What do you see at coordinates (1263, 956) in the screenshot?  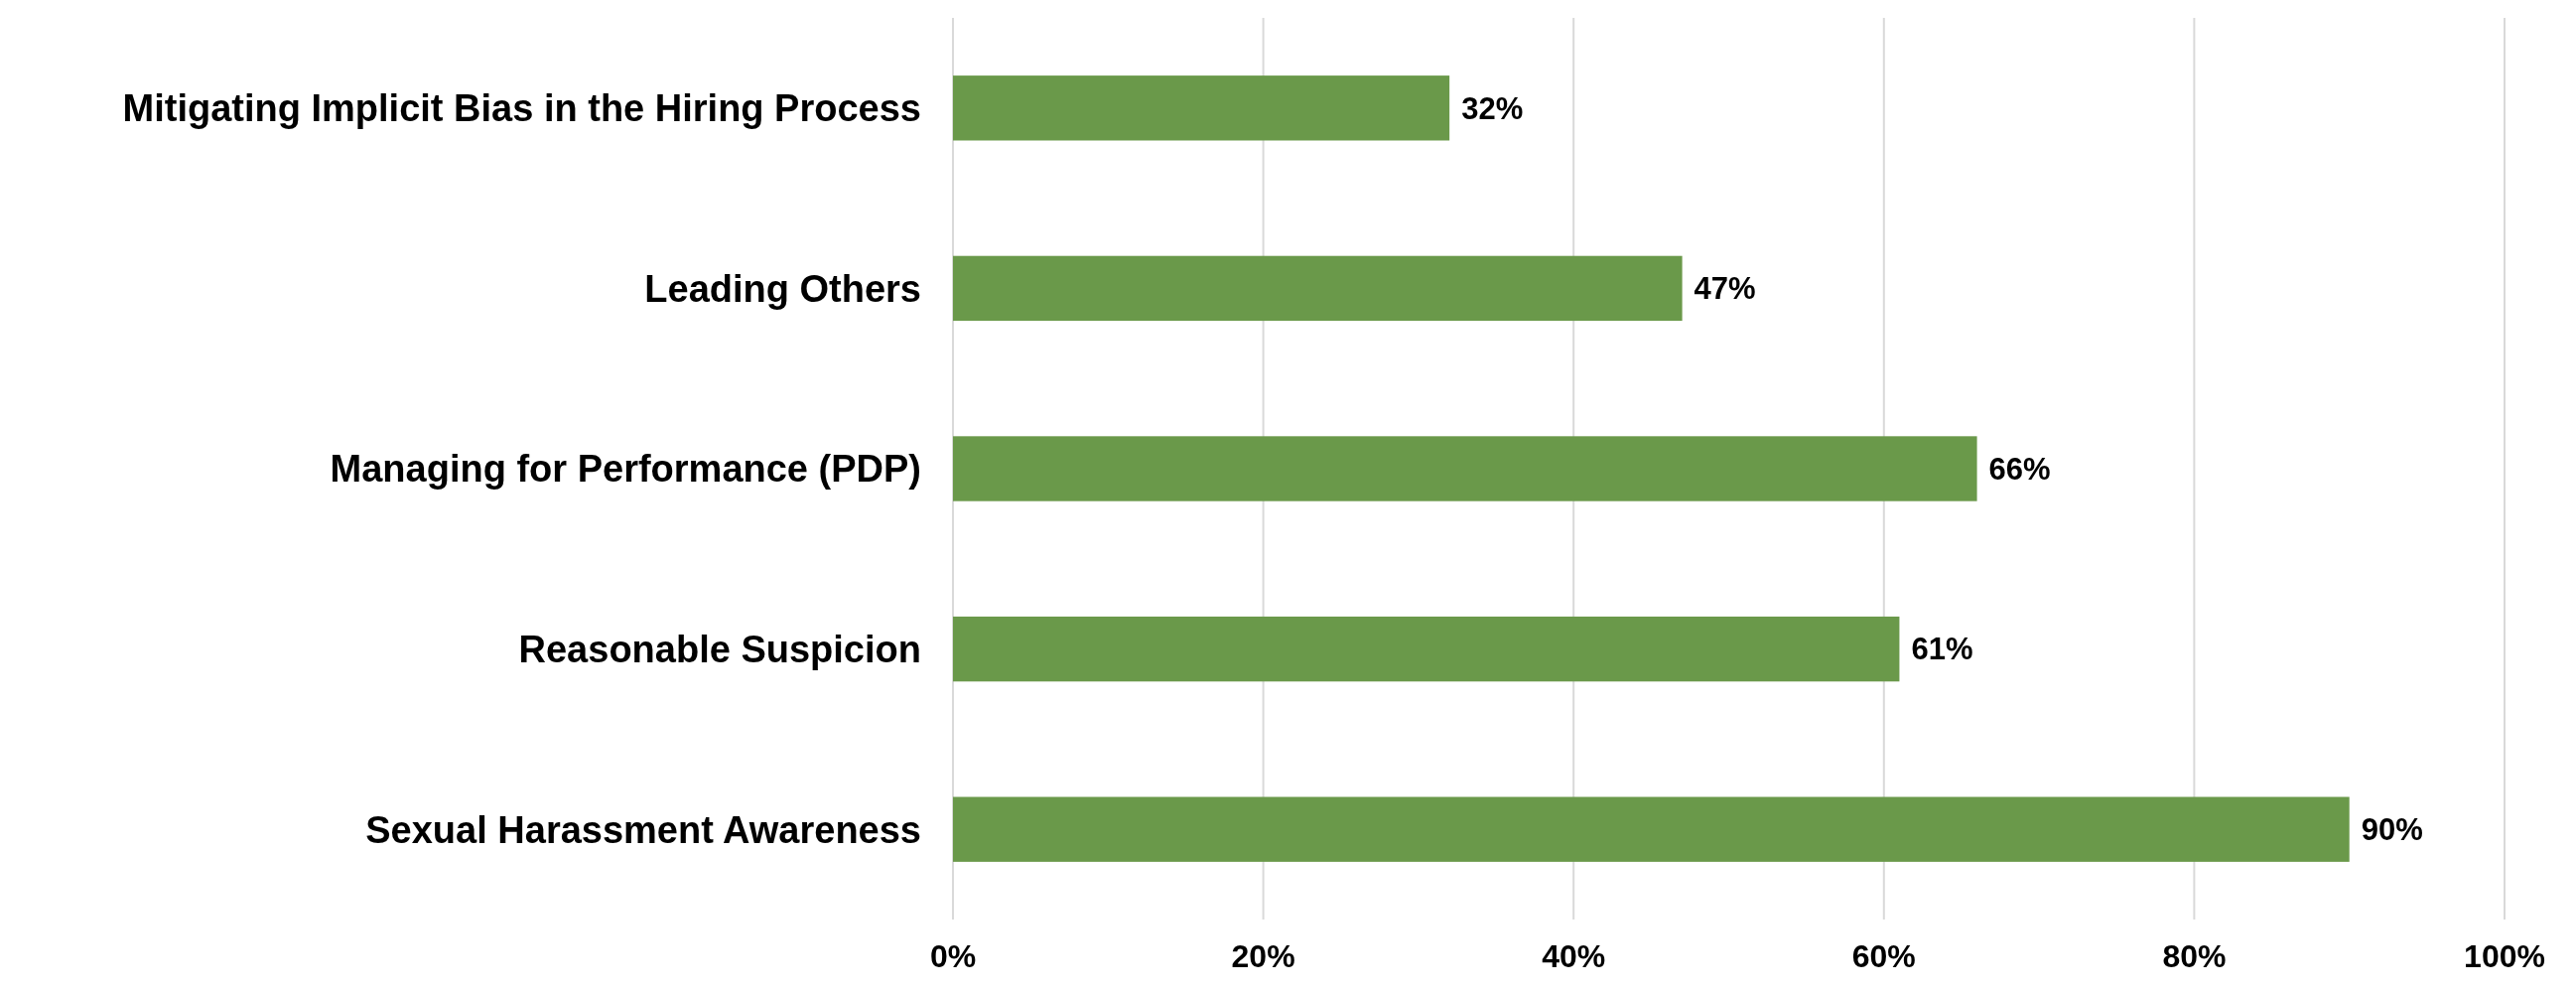 I see `x-tick-label: 20%` at bounding box center [1263, 956].